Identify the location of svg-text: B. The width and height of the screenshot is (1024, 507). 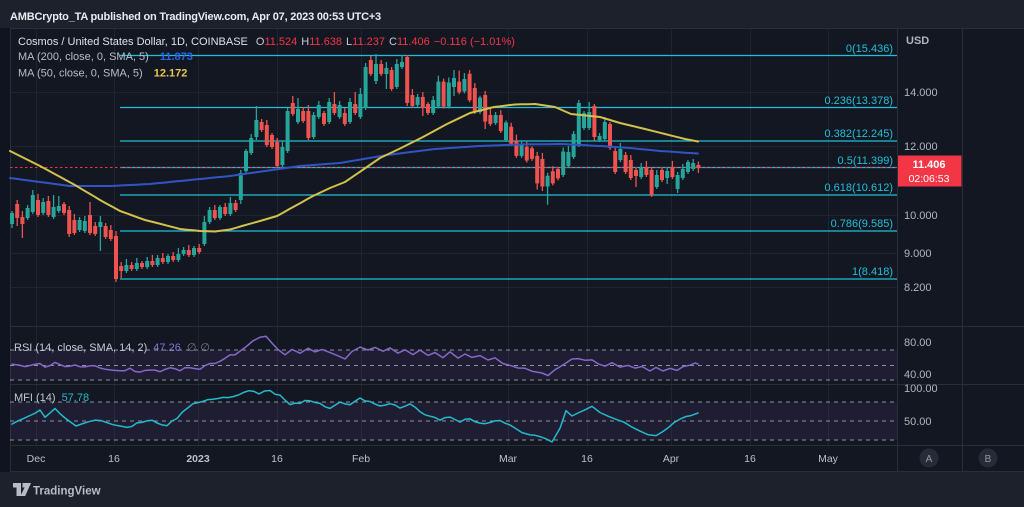
(988, 459).